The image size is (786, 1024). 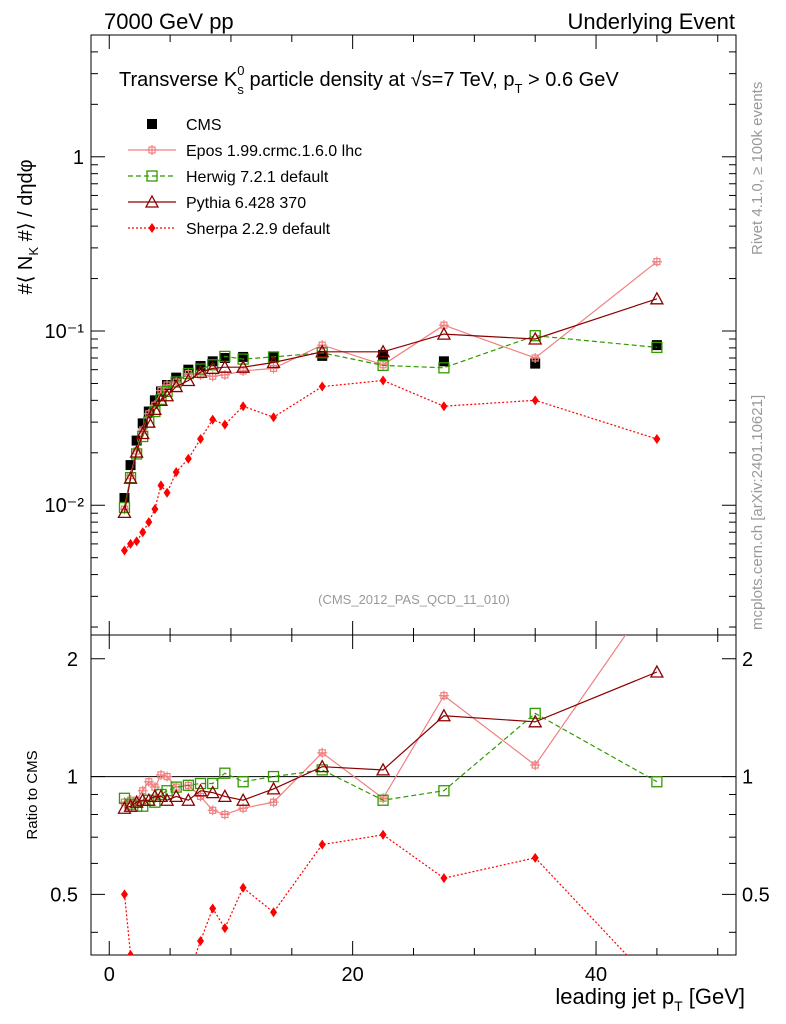 I want to click on y-tick-label: 10⁻¹, so click(x=65, y=332).